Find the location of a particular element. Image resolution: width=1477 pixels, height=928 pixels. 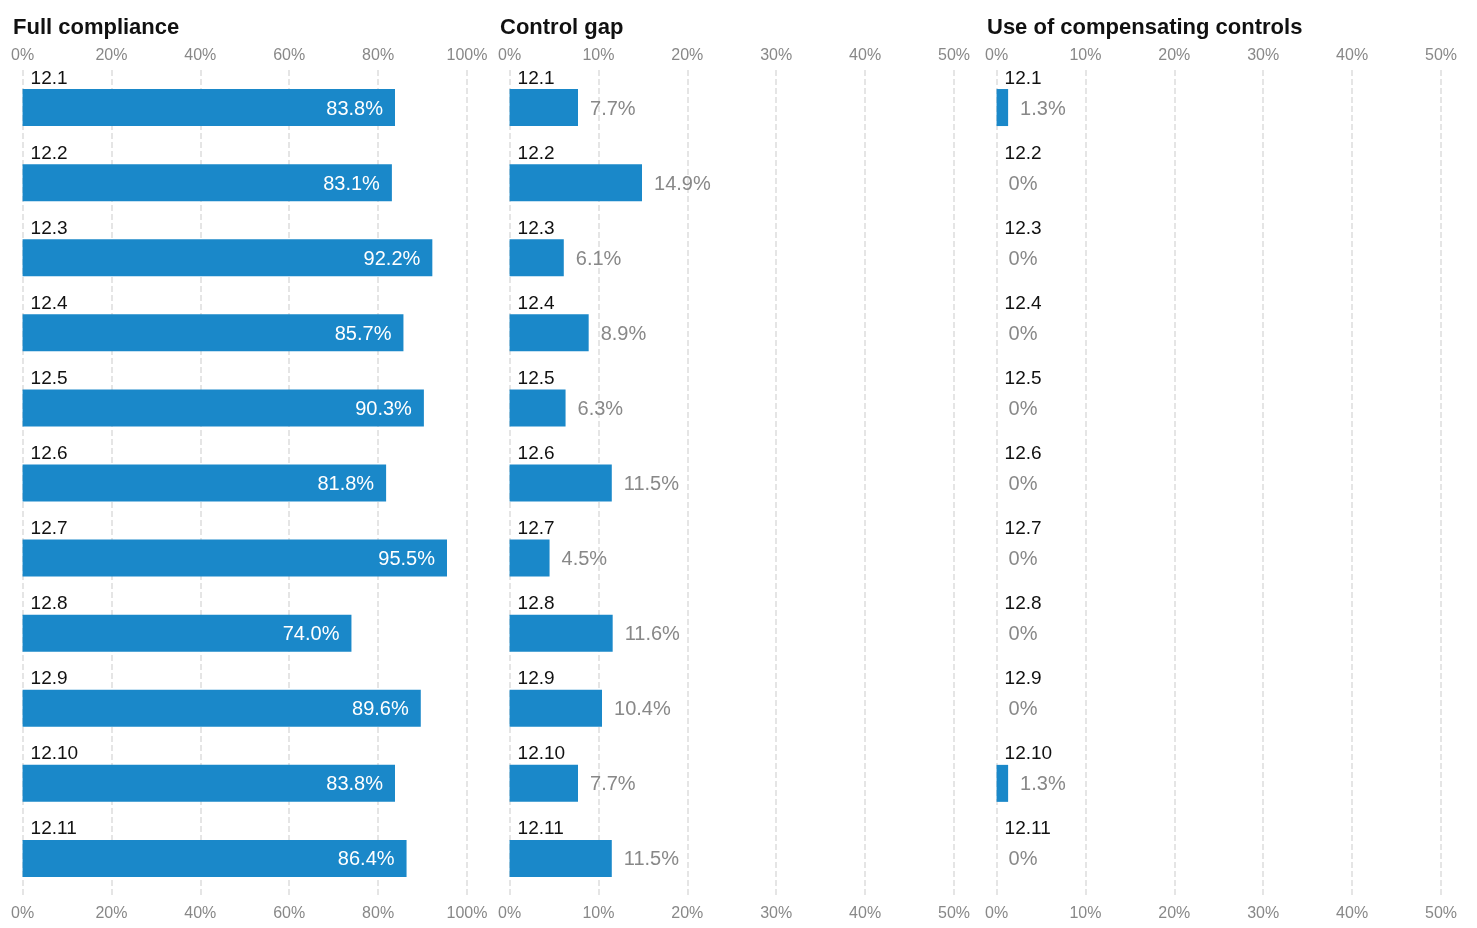

chart-title: Full compliance is located at coordinates (96, 26).